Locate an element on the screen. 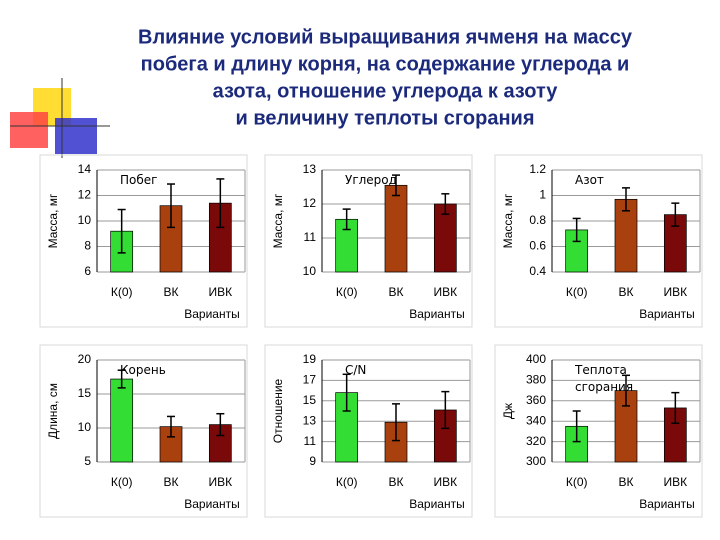 This screenshot has height=540, width=720. y-tick-label: 380 is located at coordinates (536, 380).